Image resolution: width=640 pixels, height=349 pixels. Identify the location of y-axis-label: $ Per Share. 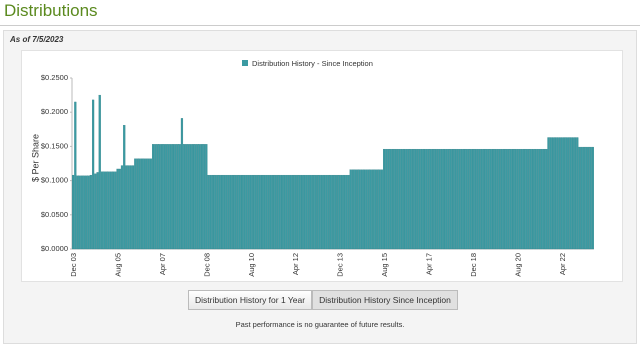
(35, 158).